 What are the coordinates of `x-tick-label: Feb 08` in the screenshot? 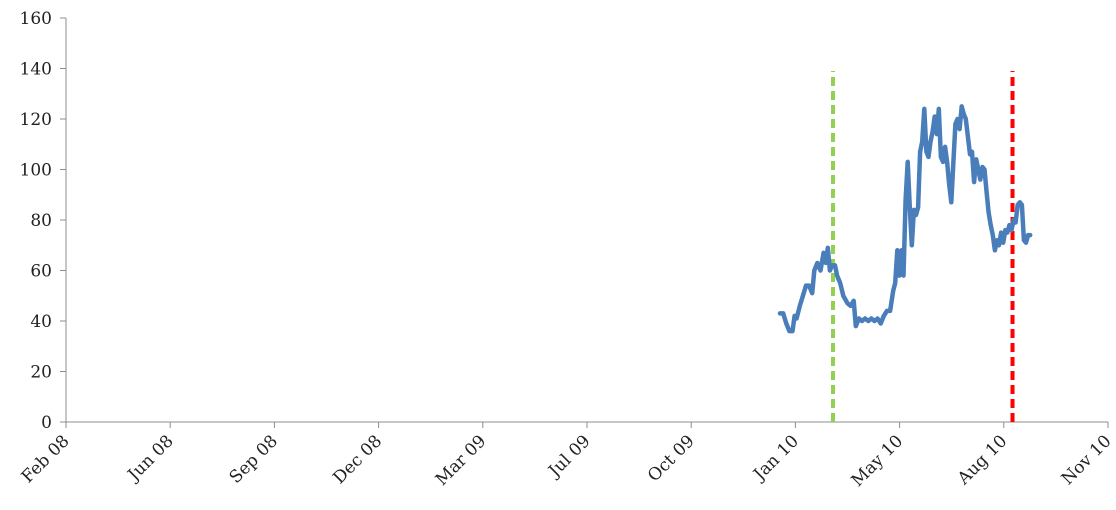 It's located at (46, 459).